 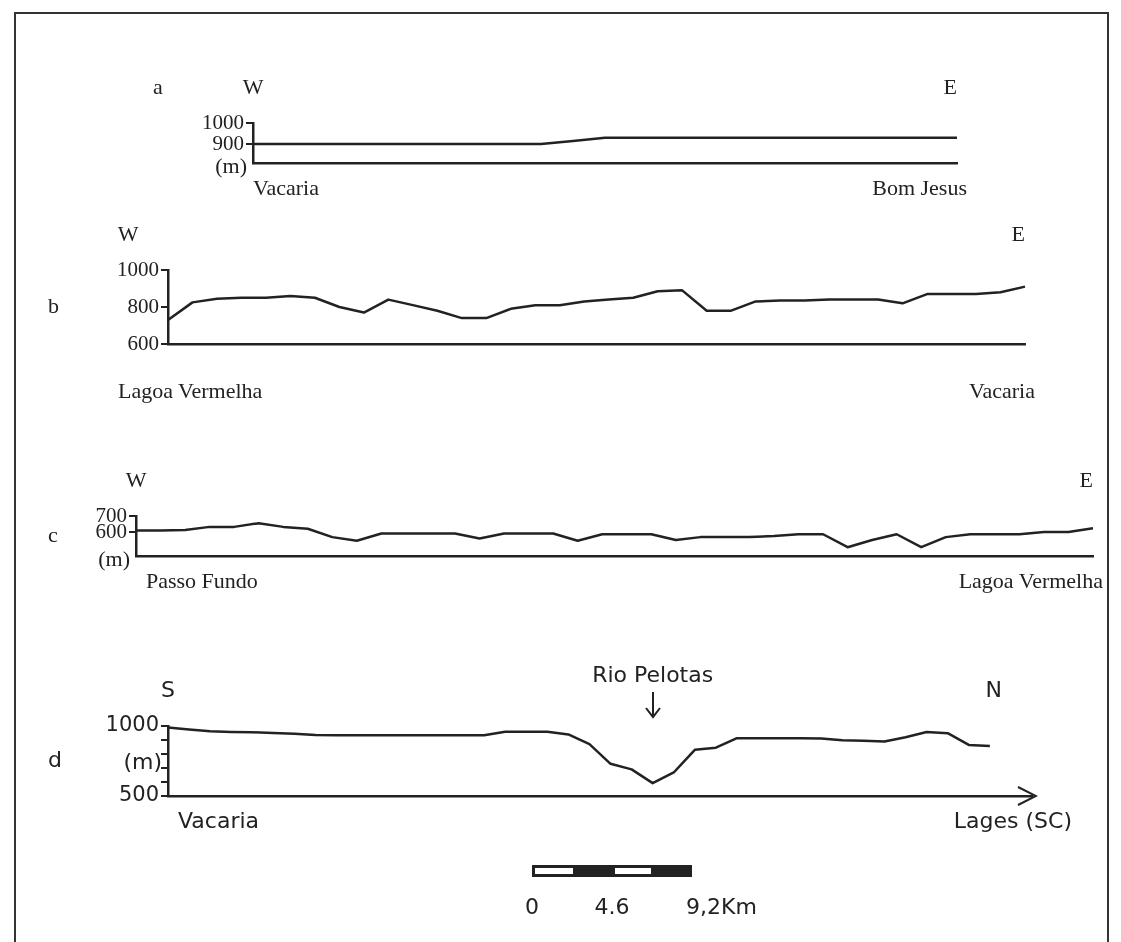 What do you see at coordinates (143, 342) in the screenshot?
I see `y-tick-label: 600` at bounding box center [143, 342].